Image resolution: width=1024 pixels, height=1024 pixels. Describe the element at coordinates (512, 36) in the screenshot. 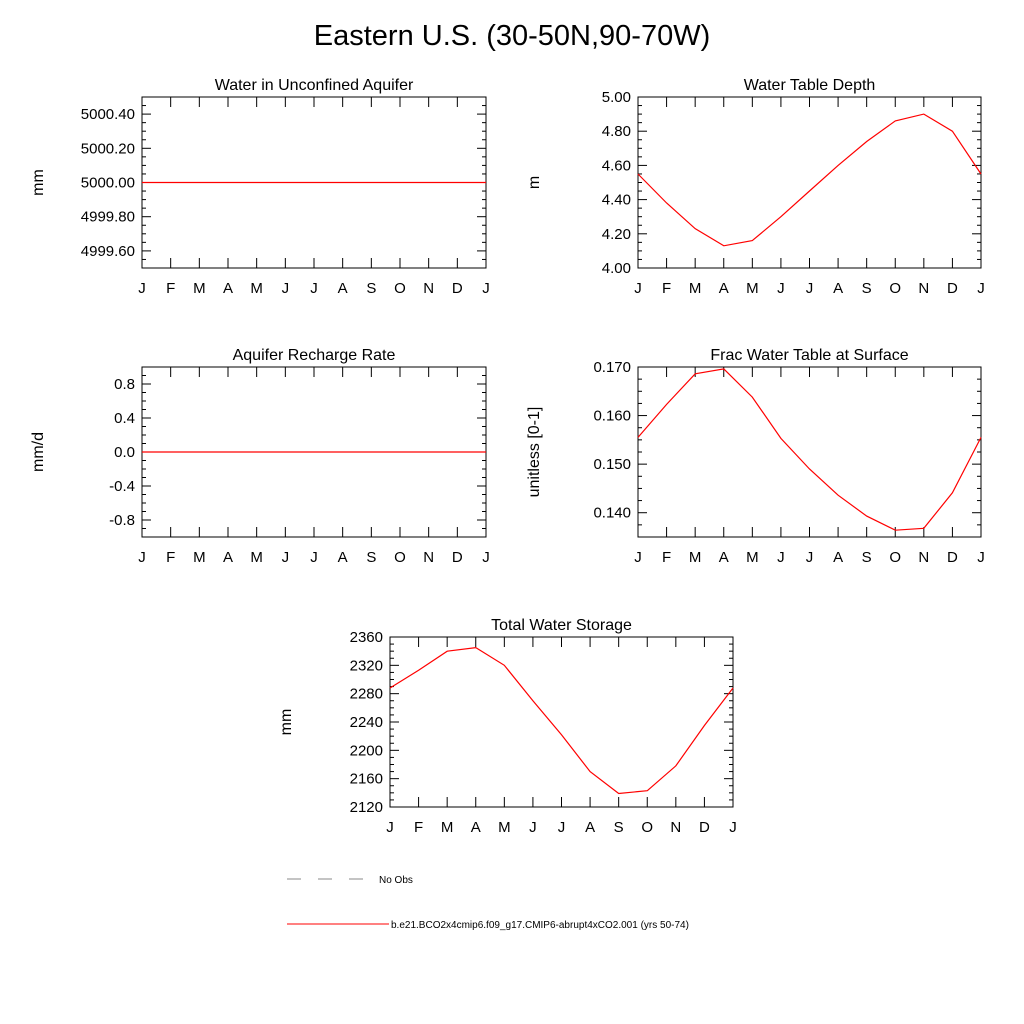

I see `figure-title: Eastern U.S. (30-50N,90-70W)` at that location.